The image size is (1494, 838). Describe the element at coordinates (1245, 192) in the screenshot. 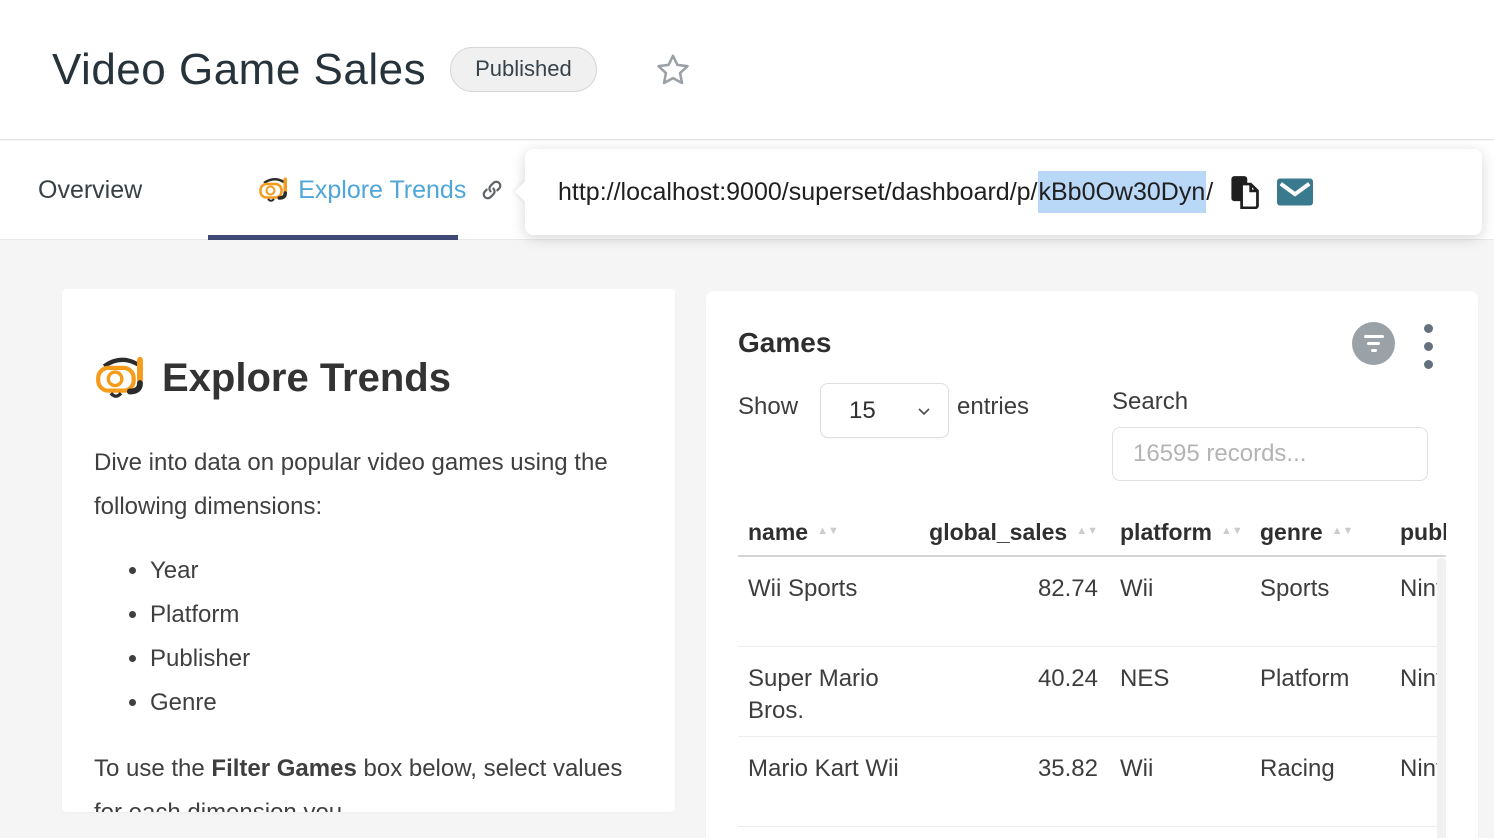

I see `copy-icon` at that location.